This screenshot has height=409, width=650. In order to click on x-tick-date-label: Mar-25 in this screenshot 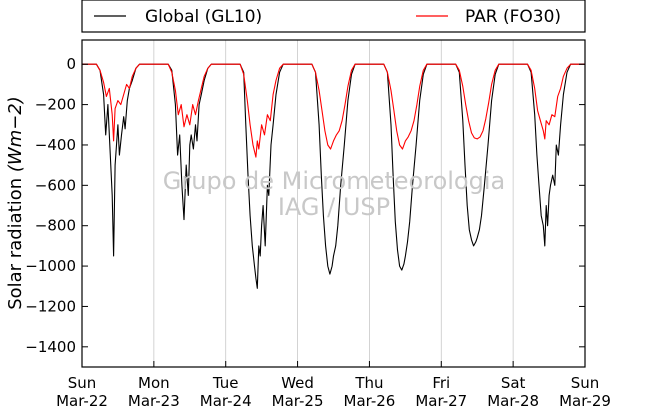, I will do `click(298, 400)`.